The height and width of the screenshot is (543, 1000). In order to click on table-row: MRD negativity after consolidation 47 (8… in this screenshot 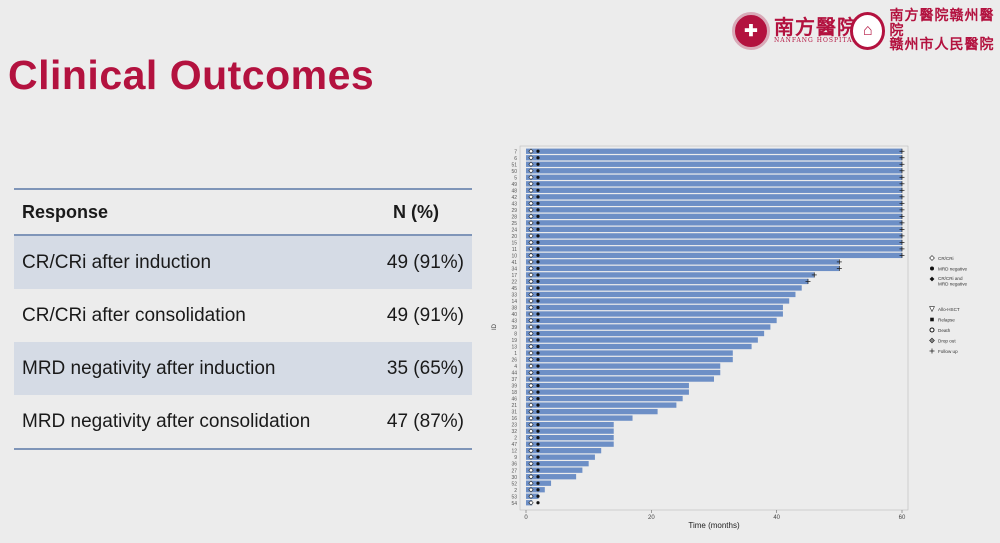, I will do `click(243, 421)`.